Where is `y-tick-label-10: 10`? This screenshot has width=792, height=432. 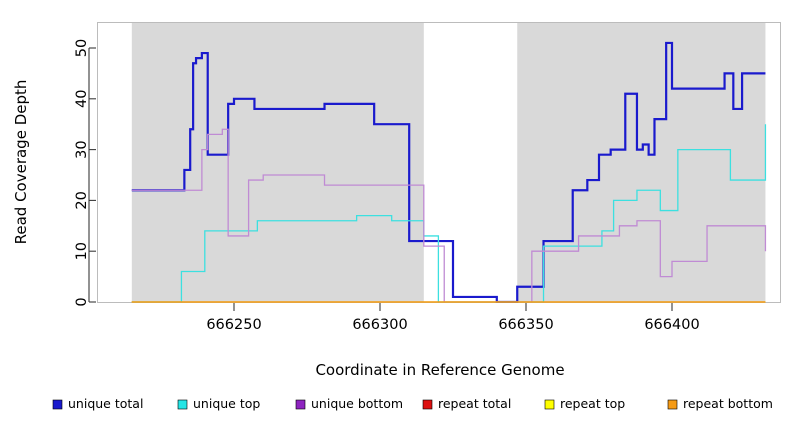
y-tick-label-10: 10 is located at coordinates (82, 251).